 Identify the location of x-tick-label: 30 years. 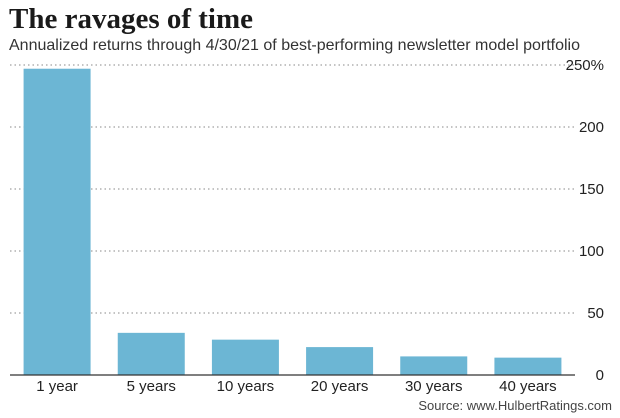
(434, 386).